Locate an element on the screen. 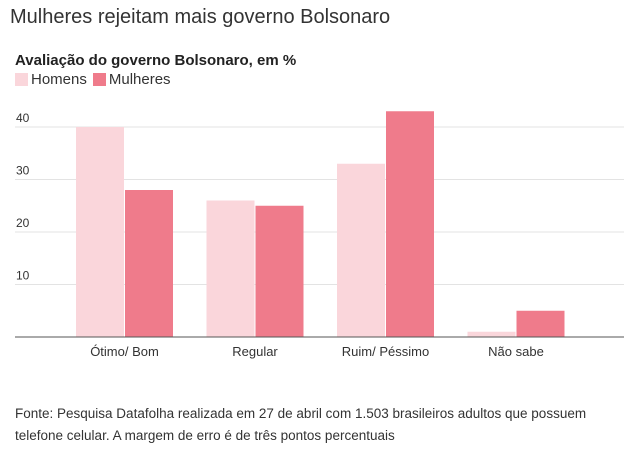  x-tick-label-1: Ótimo/ Bom is located at coordinates (124, 351).